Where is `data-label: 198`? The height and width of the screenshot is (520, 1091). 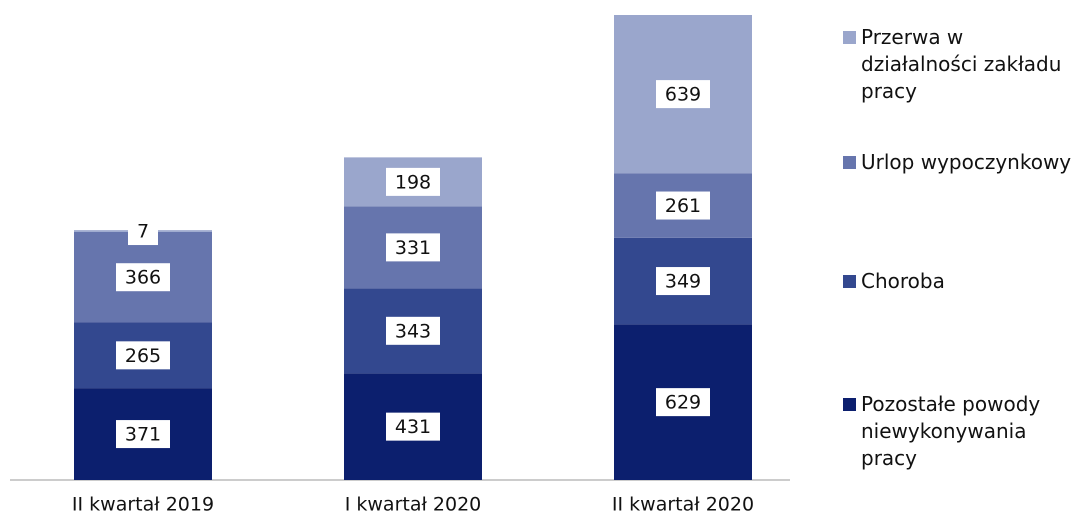 data-label: 198 is located at coordinates (413, 182).